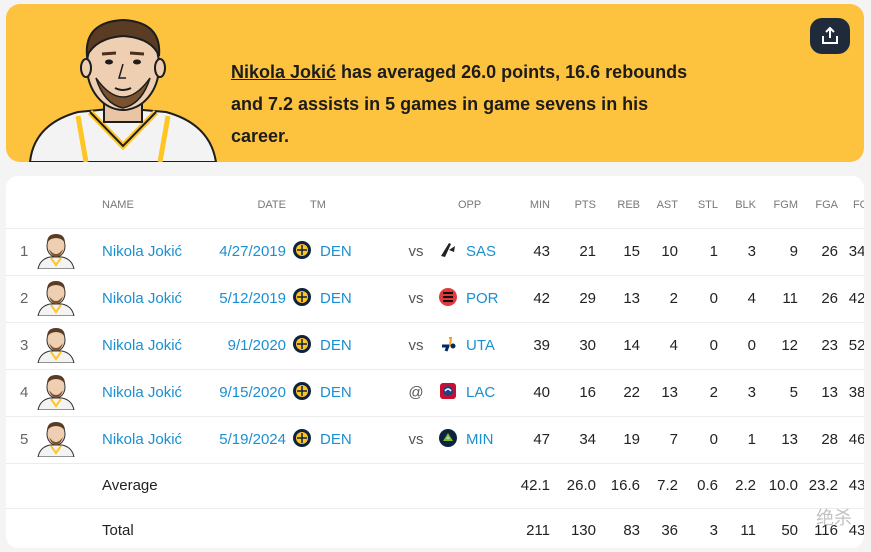 This screenshot has width=871, height=552. I want to click on stat-blk: 0, so click(743, 345).